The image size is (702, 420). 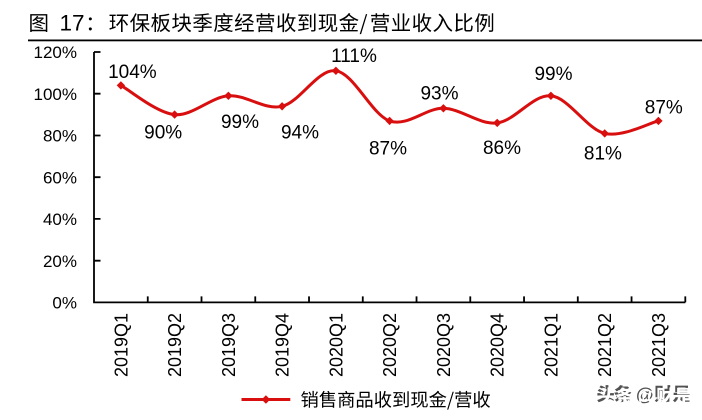 What do you see at coordinates (354, 56) in the screenshot?
I see `svg-text: 111%` at bounding box center [354, 56].